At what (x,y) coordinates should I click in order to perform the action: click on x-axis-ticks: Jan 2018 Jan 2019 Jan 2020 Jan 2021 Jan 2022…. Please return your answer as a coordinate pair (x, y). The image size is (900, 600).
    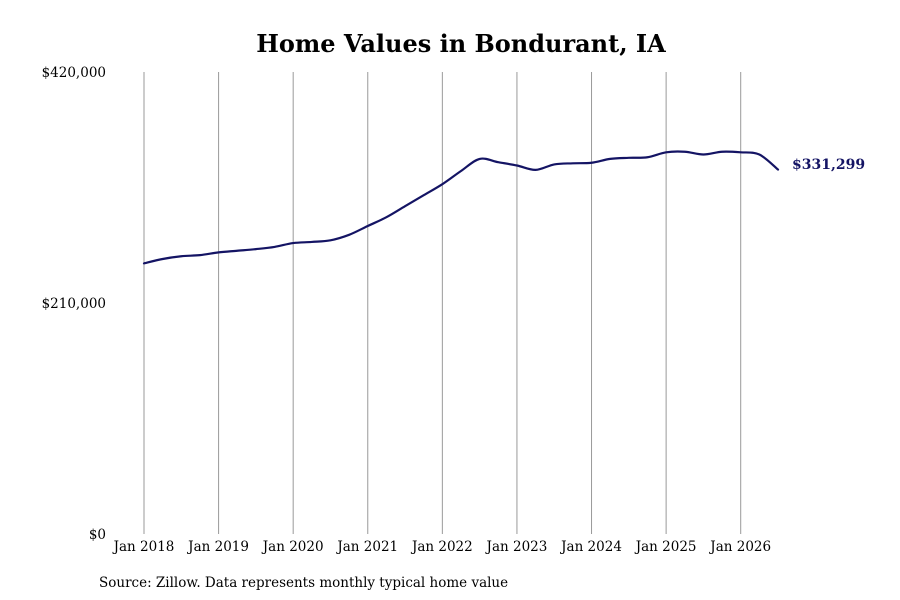
    Looking at the image, I should click on (442, 547).